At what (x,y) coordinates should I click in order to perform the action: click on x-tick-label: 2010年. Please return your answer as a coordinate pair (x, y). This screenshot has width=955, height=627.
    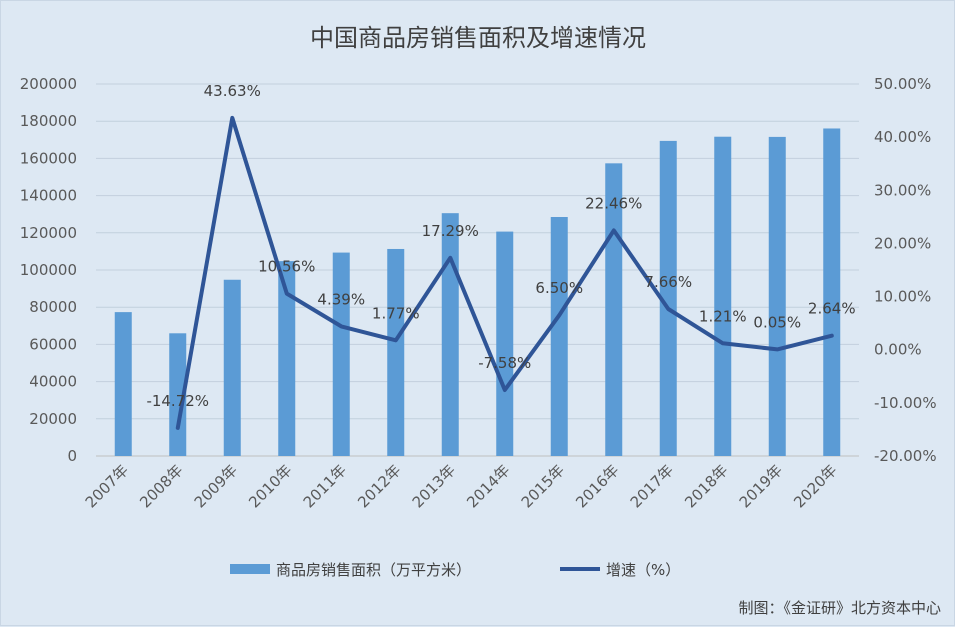
    Looking at the image, I should click on (270, 486).